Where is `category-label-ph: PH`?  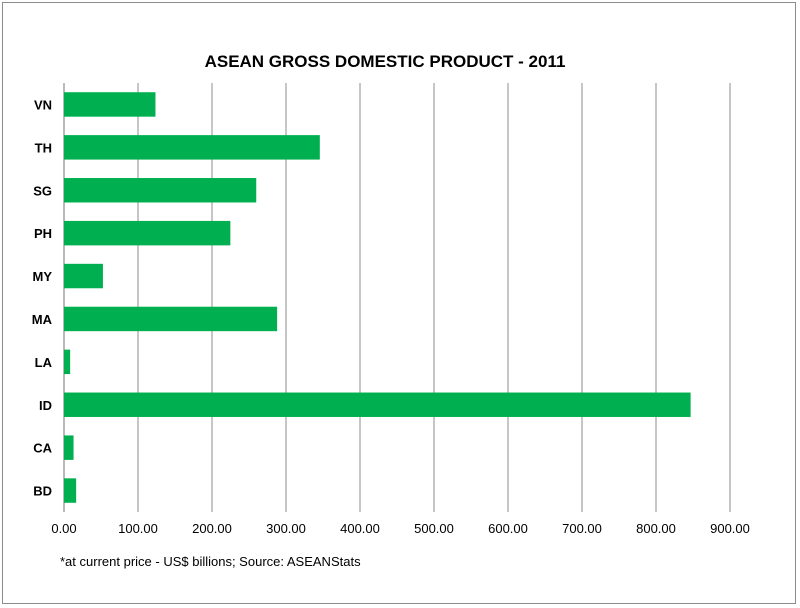 category-label-ph: PH is located at coordinates (43, 233).